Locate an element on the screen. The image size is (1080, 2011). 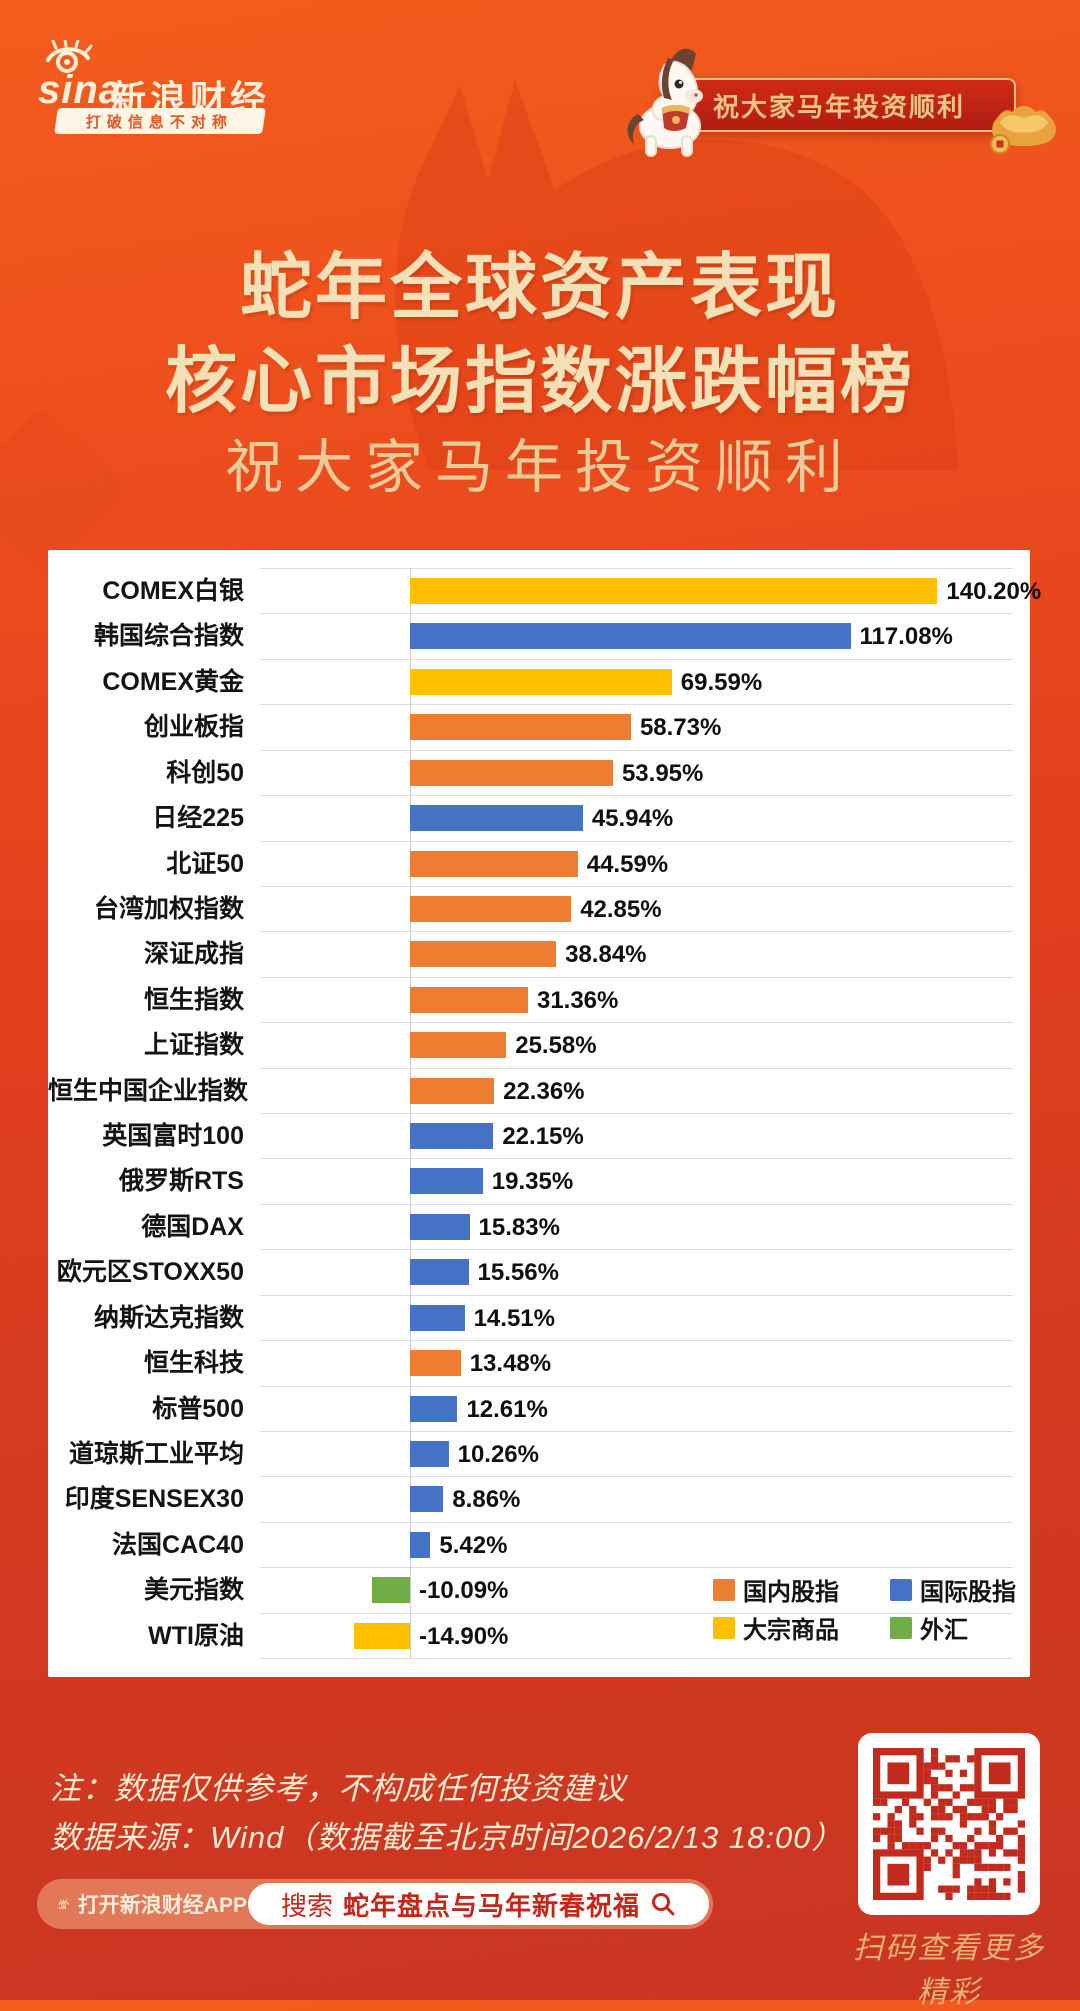
data-source-note: 数据来源：Wind（数据截至北京时间2026/2/13 18:00） is located at coordinates (447, 1837).